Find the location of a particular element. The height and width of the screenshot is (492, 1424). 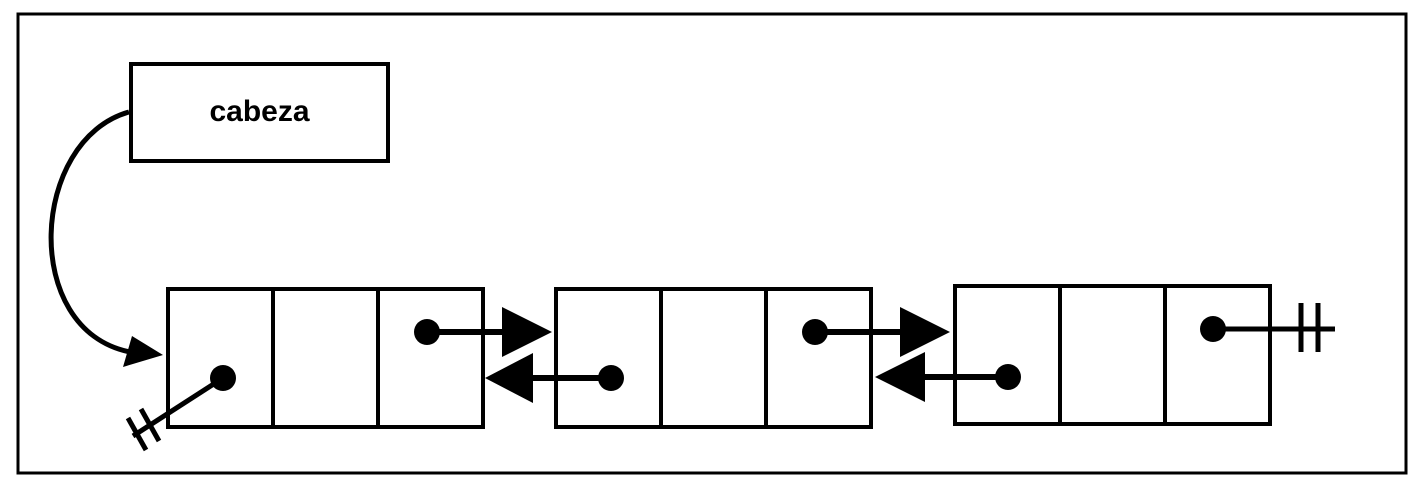

node-2-next-pointer is located at coordinates (876, 332).